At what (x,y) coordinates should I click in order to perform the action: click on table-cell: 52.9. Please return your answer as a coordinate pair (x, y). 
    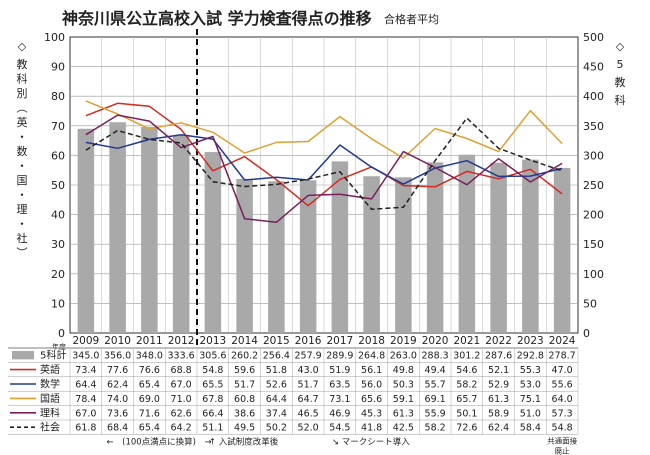
    Looking at the image, I should click on (498, 385).